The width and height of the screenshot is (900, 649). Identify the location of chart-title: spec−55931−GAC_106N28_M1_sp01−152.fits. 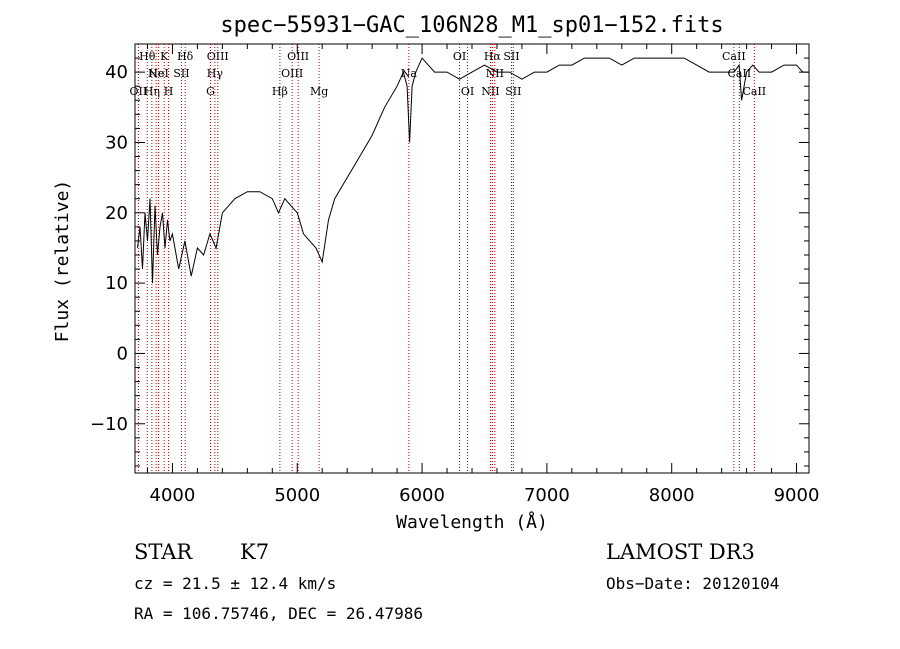
(471, 25).